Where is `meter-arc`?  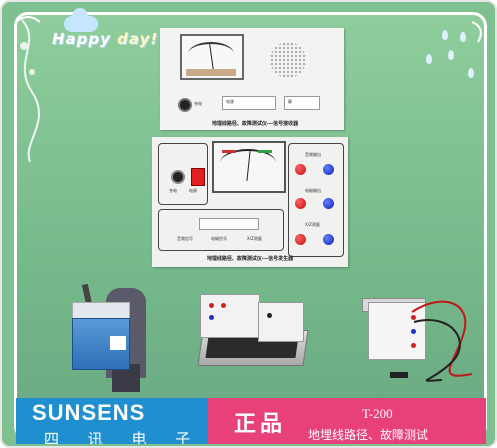 meter-arc is located at coordinates (248, 163).